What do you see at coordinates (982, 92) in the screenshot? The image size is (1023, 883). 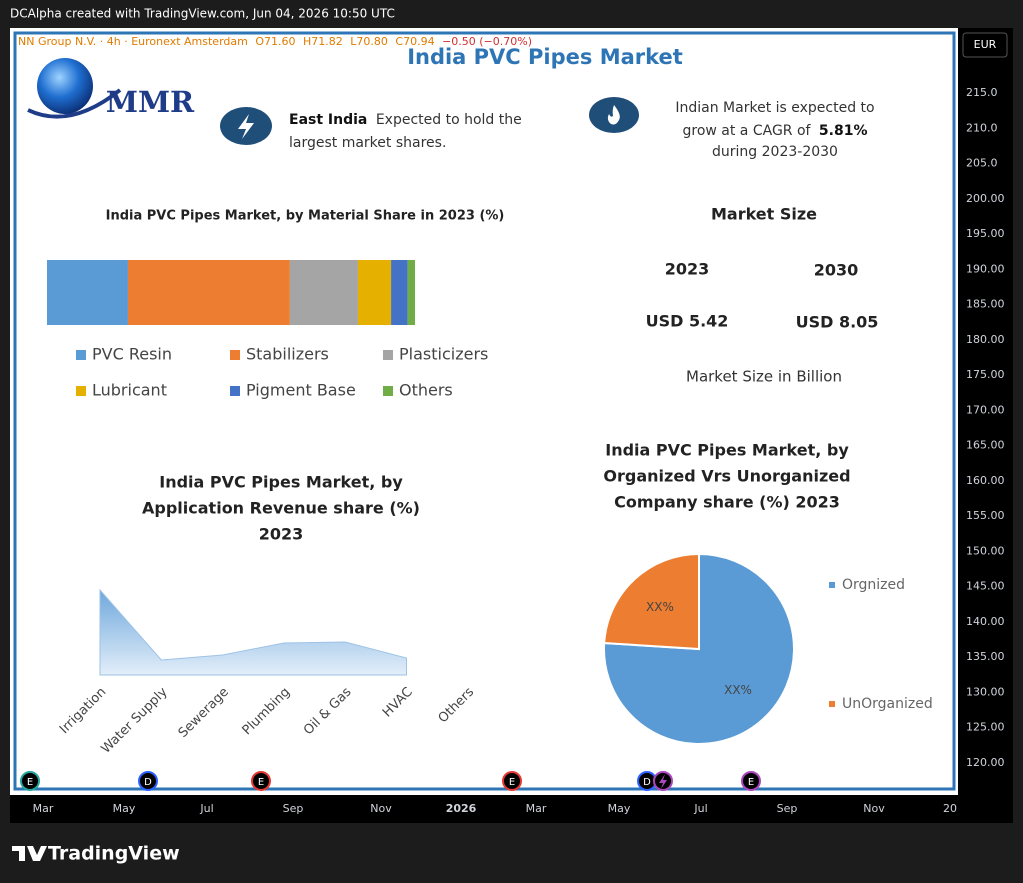 I see `price-label: 215.0` at bounding box center [982, 92].